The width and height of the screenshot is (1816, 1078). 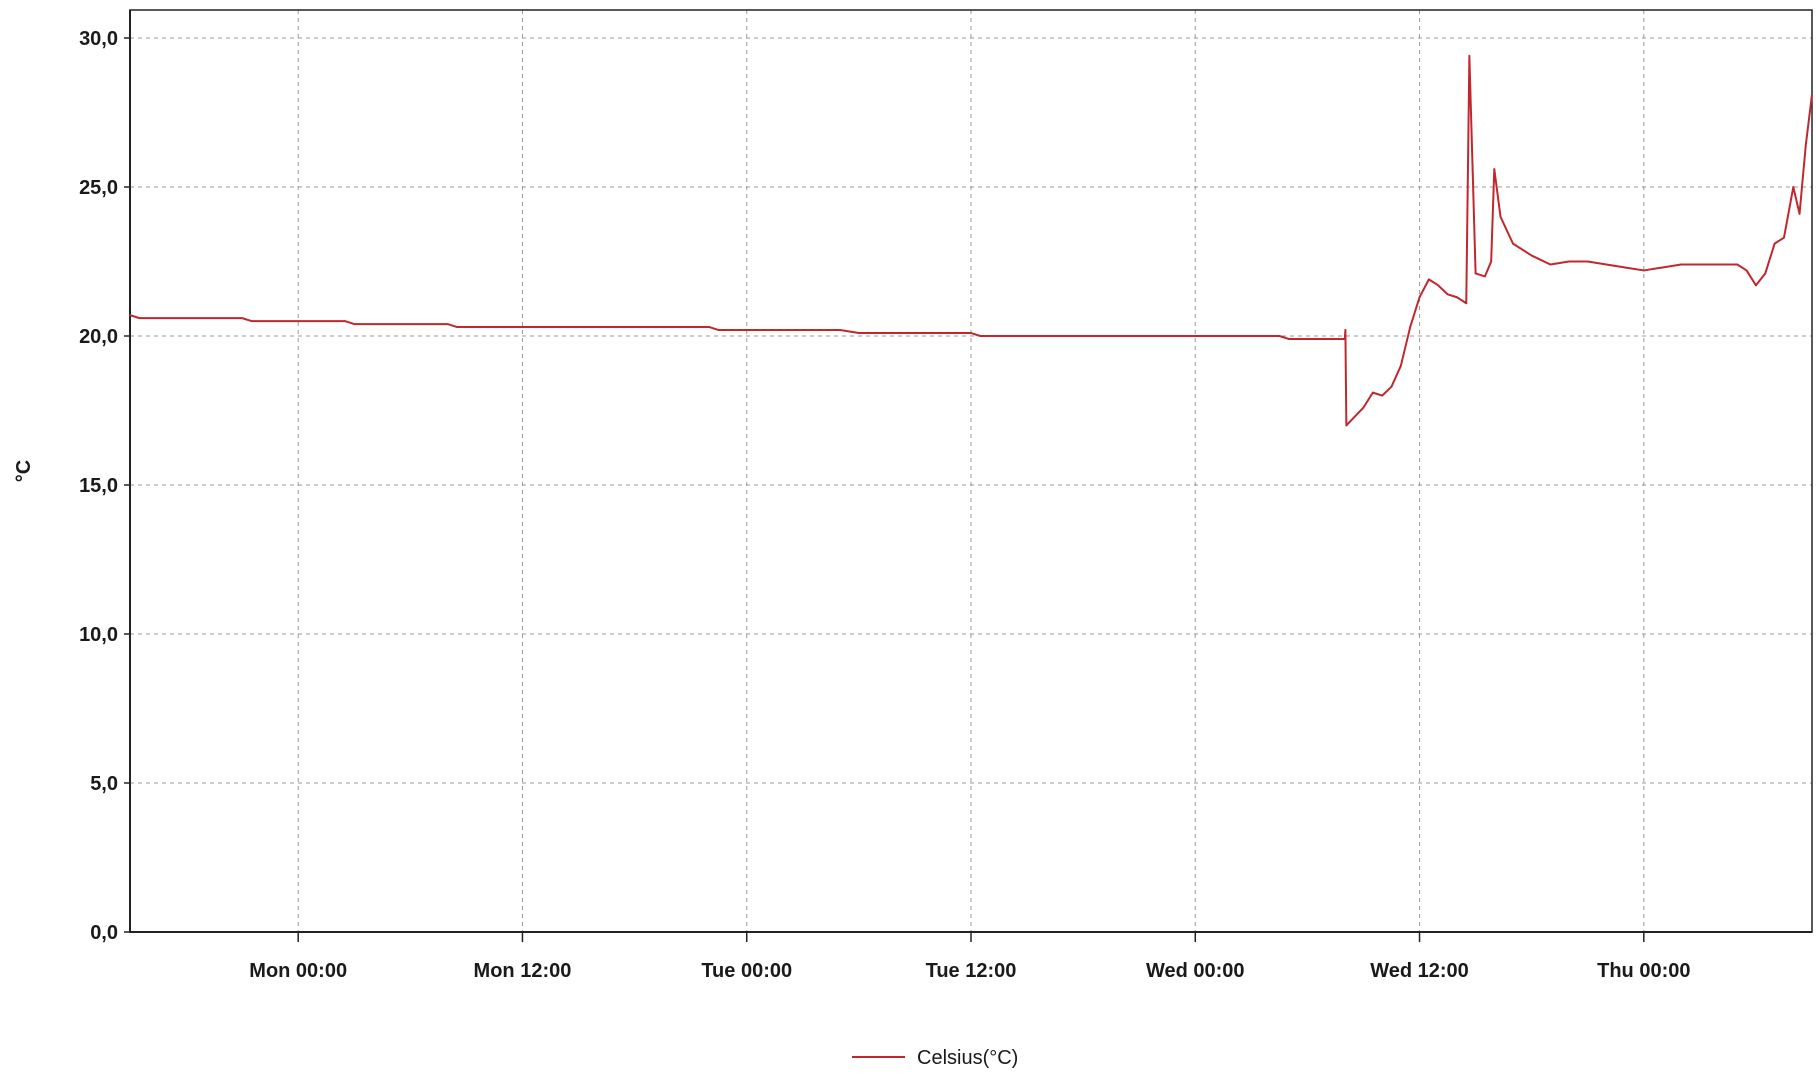 I want to click on x-tick-label: Mon 12:00, so click(x=523, y=971).